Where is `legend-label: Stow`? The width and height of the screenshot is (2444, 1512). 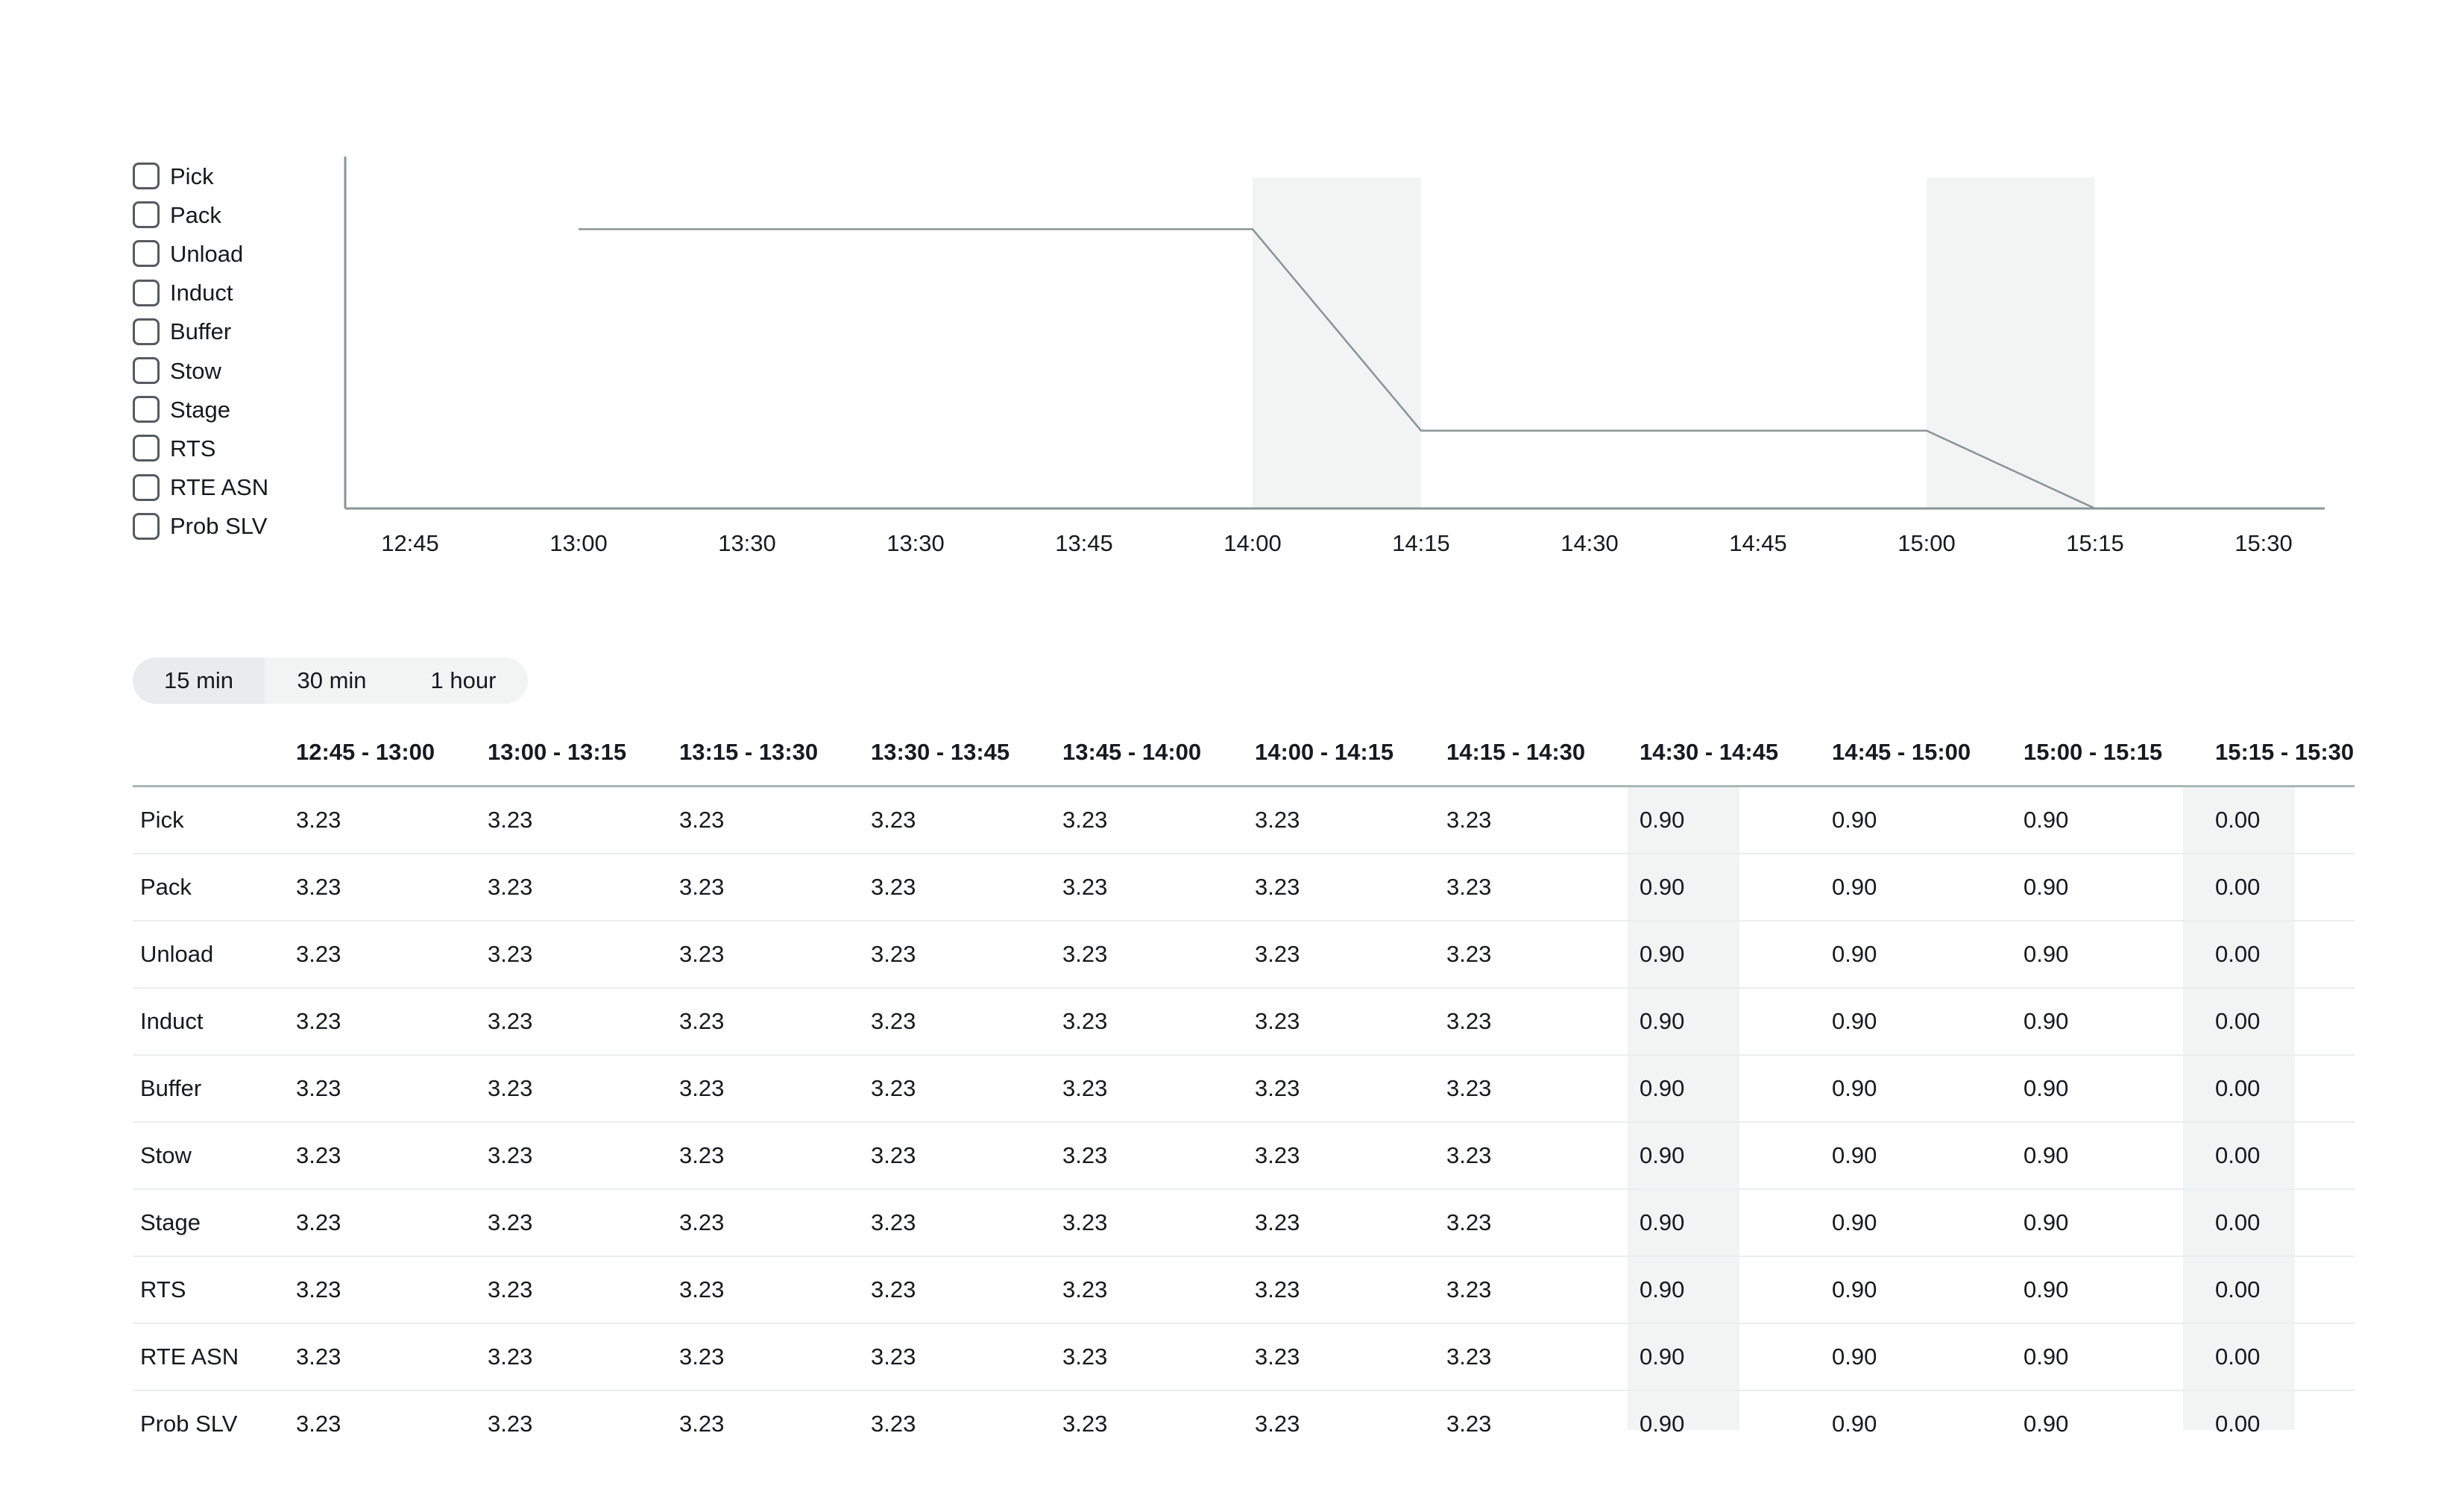 legend-label: Stow is located at coordinates (195, 370).